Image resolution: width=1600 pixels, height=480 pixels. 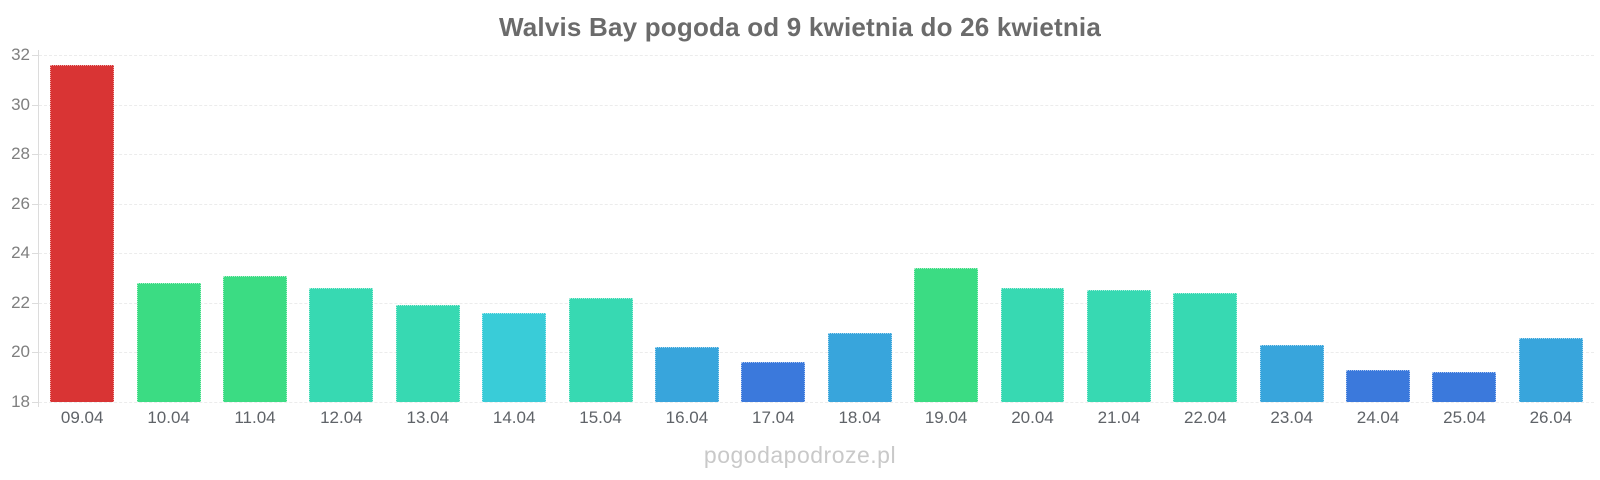 I want to click on bar-19.04, so click(x=946, y=335).